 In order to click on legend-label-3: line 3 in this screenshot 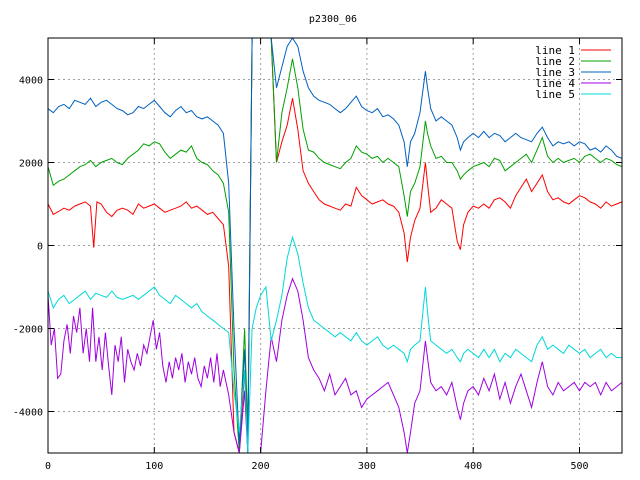, I will do `click(555, 72)`.